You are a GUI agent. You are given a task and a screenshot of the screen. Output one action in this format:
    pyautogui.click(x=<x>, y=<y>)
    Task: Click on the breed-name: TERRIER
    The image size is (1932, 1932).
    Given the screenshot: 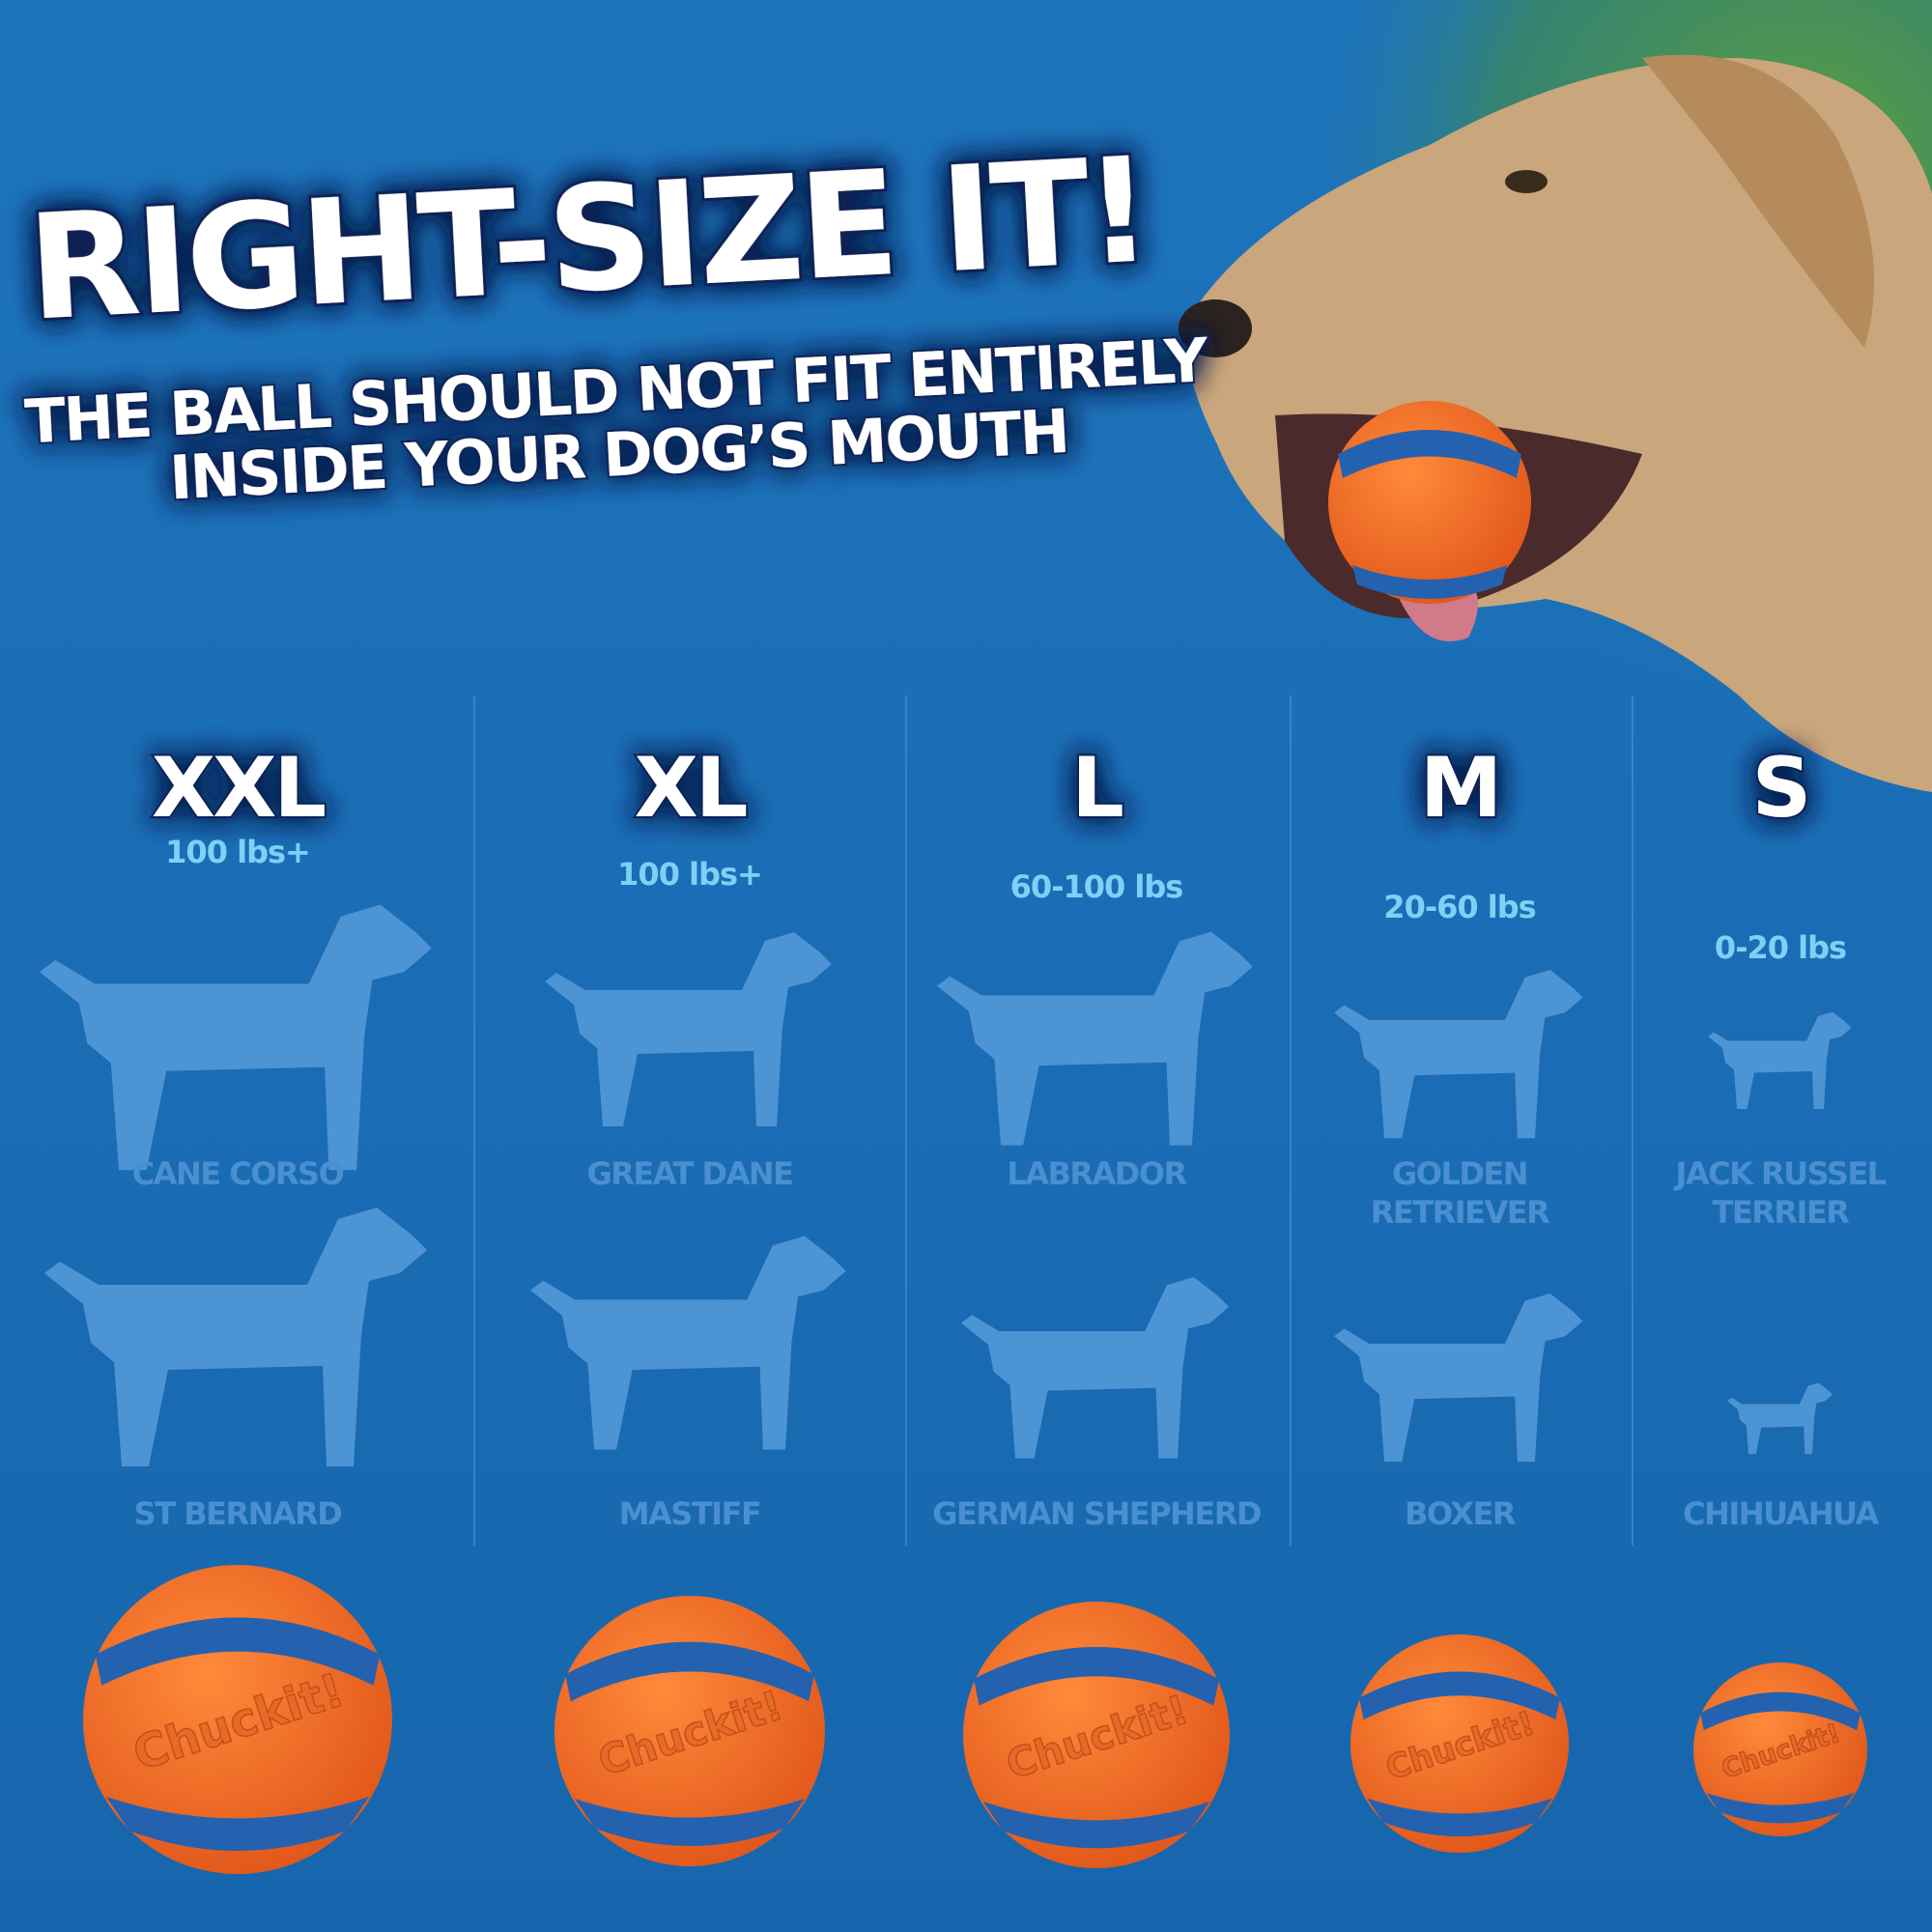 What is the action you would take?
    pyautogui.click(x=1781, y=1212)
    